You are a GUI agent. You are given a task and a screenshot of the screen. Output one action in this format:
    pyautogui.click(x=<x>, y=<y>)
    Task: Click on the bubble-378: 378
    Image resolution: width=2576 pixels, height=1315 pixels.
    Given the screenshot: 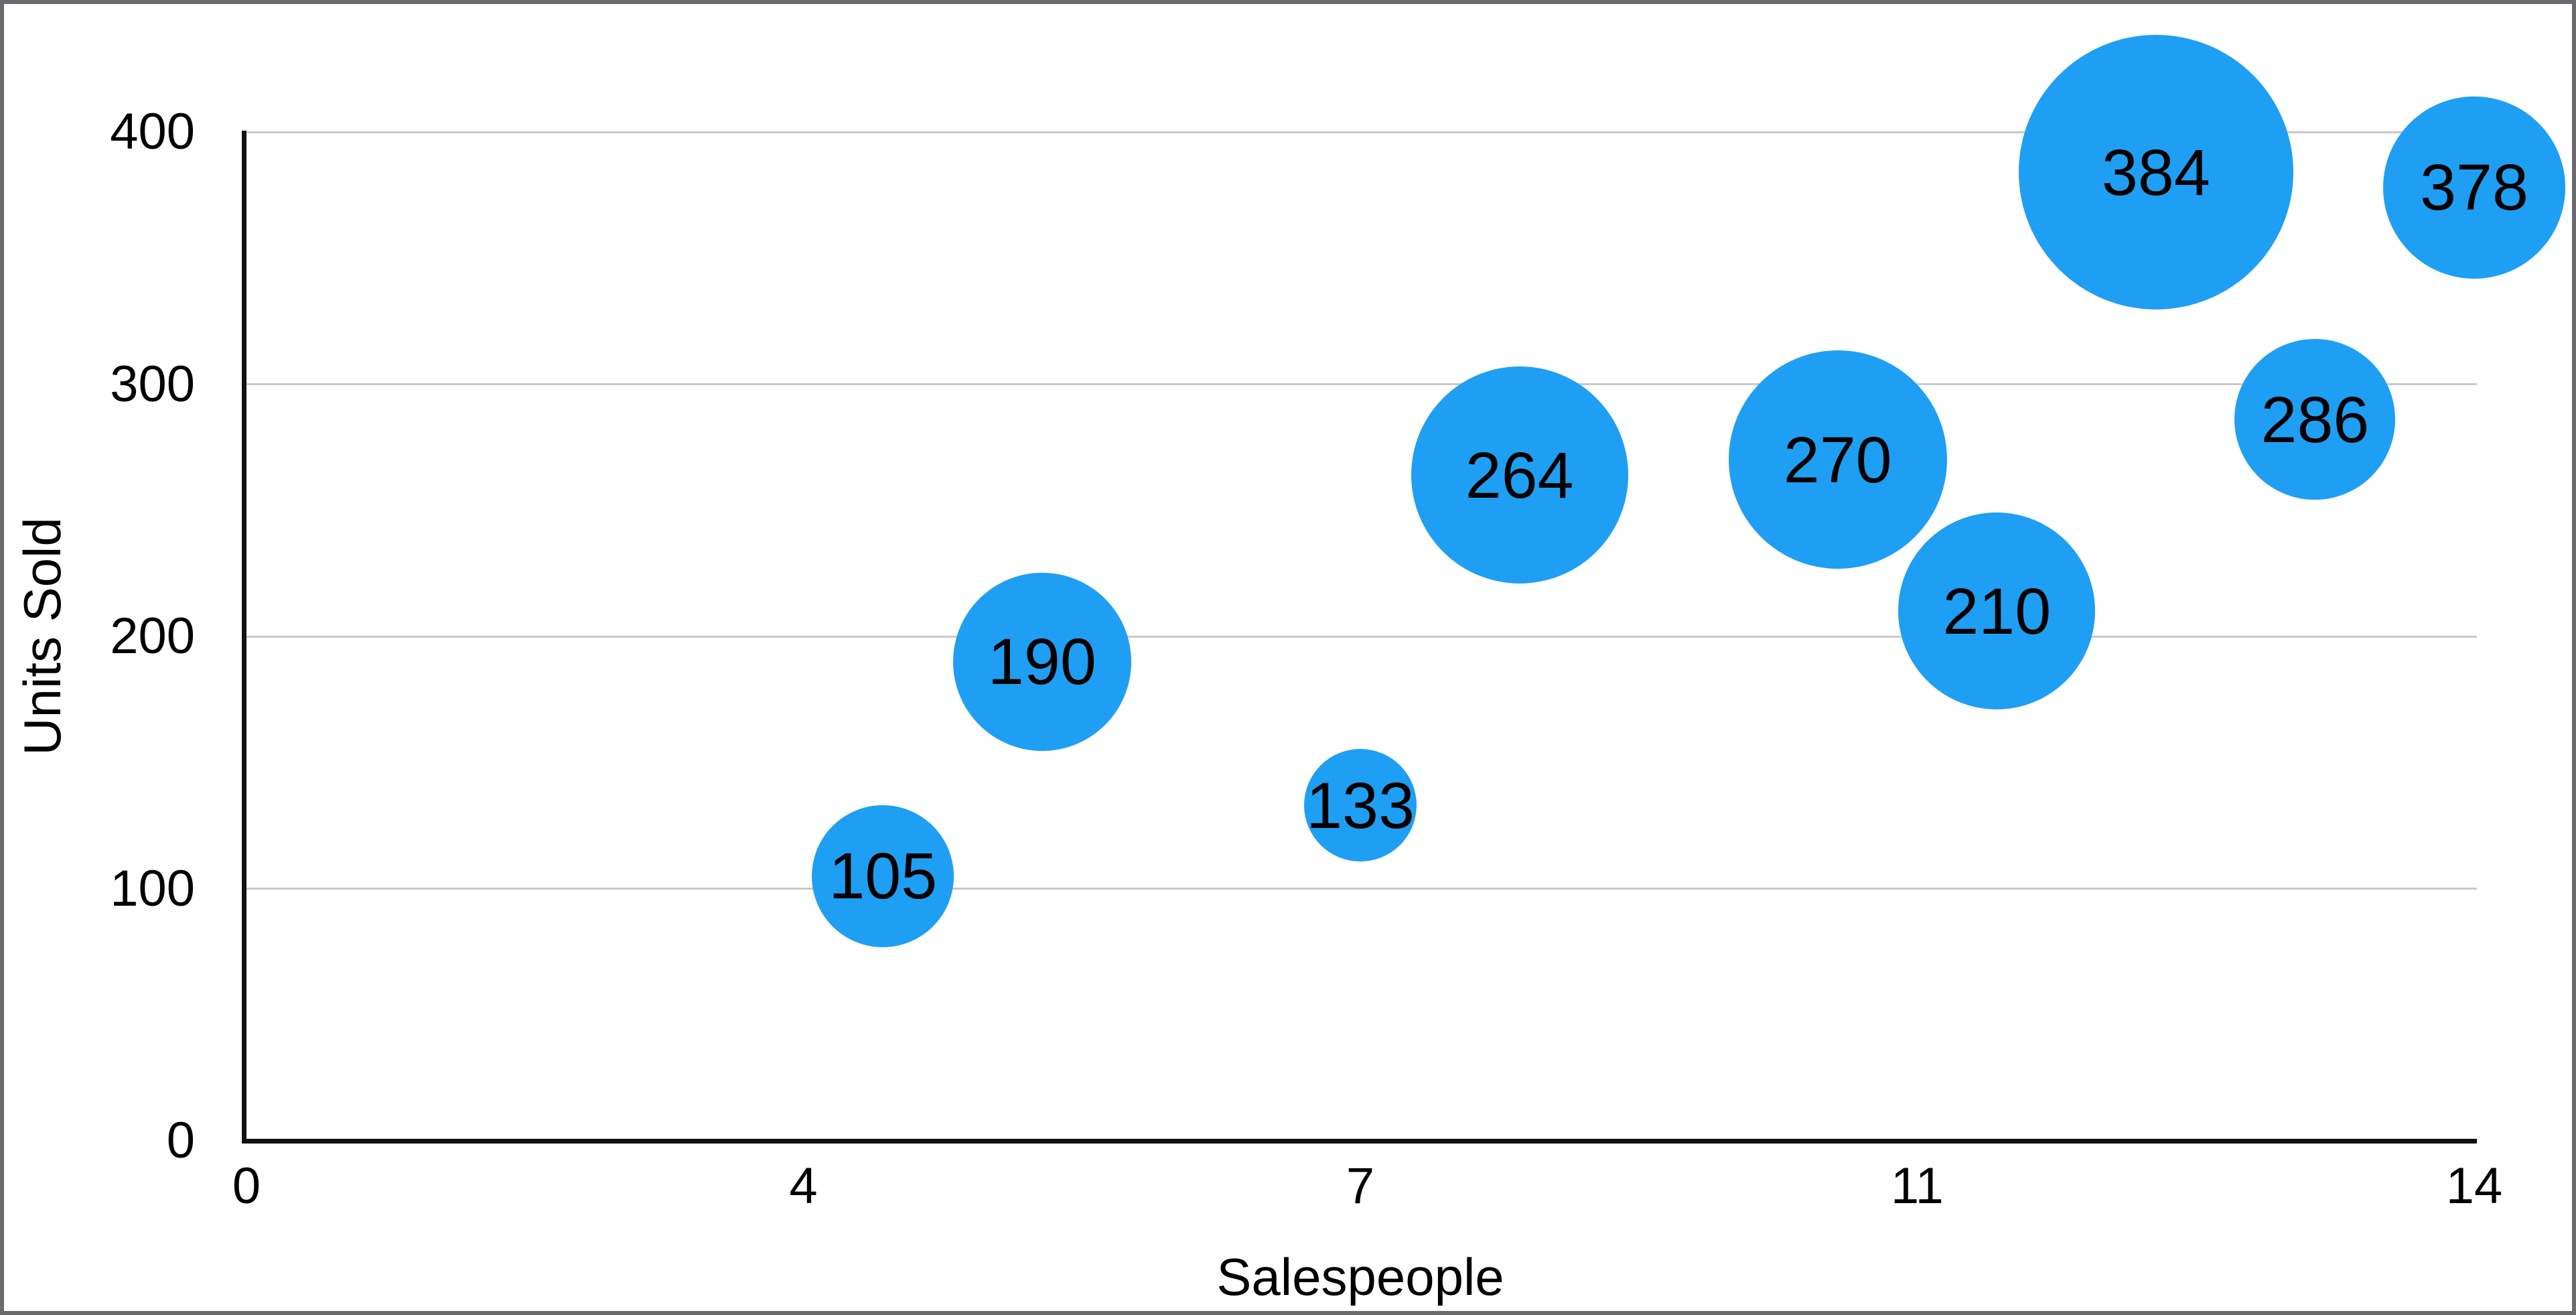 What is the action you would take?
    pyautogui.click(x=2474, y=187)
    